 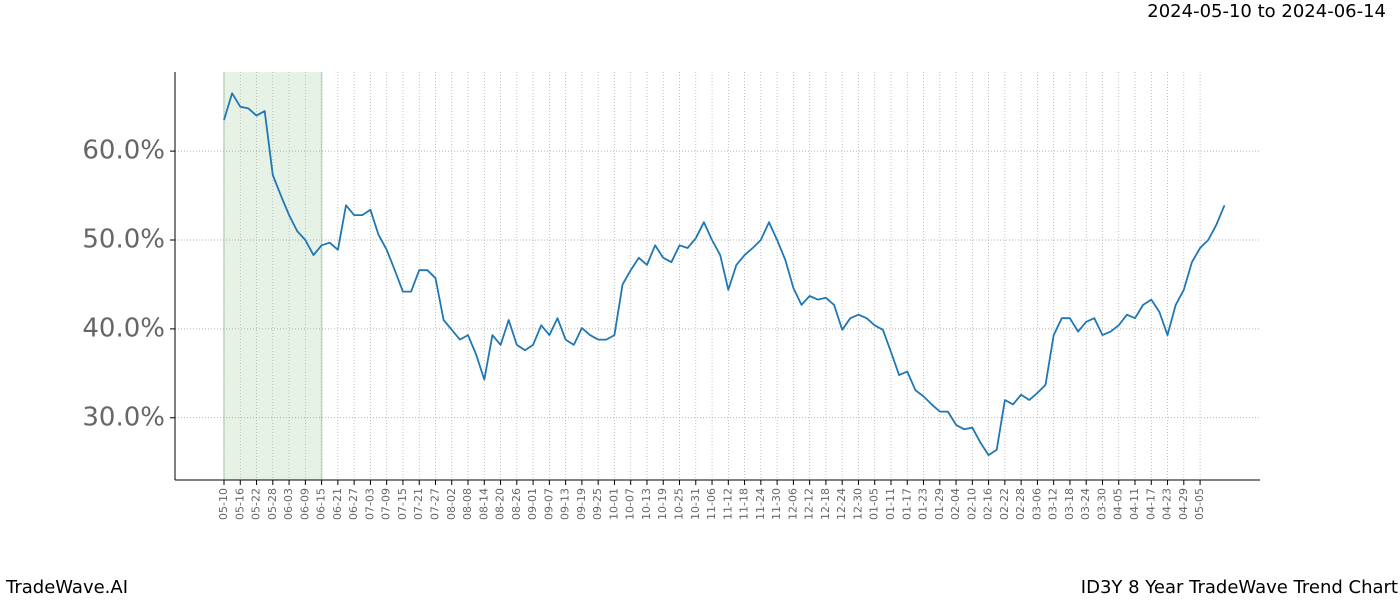 What do you see at coordinates (288, 504) in the screenshot?
I see `x-tick-label: 06-03` at bounding box center [288, 504].